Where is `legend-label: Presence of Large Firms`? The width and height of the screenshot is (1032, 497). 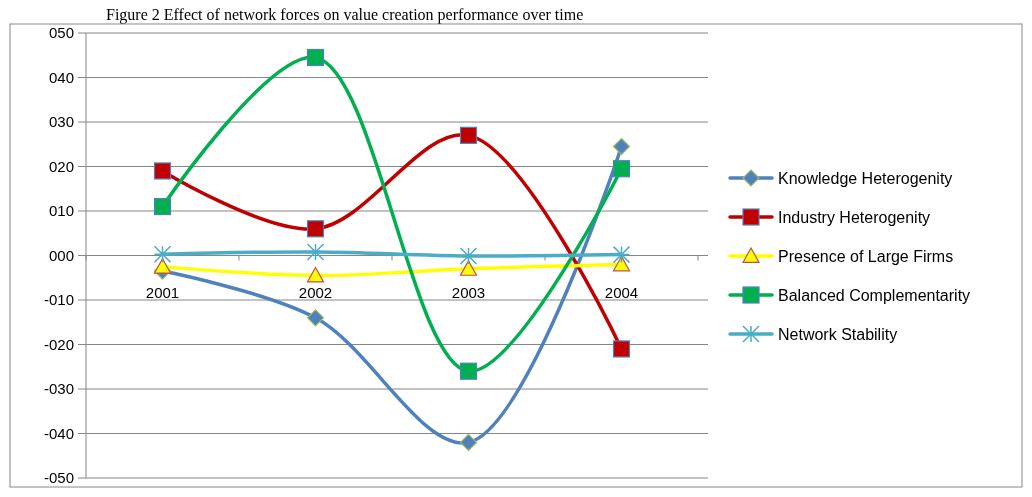
legend-label: Presence of Large Firms is located at coordinates (866, 256).